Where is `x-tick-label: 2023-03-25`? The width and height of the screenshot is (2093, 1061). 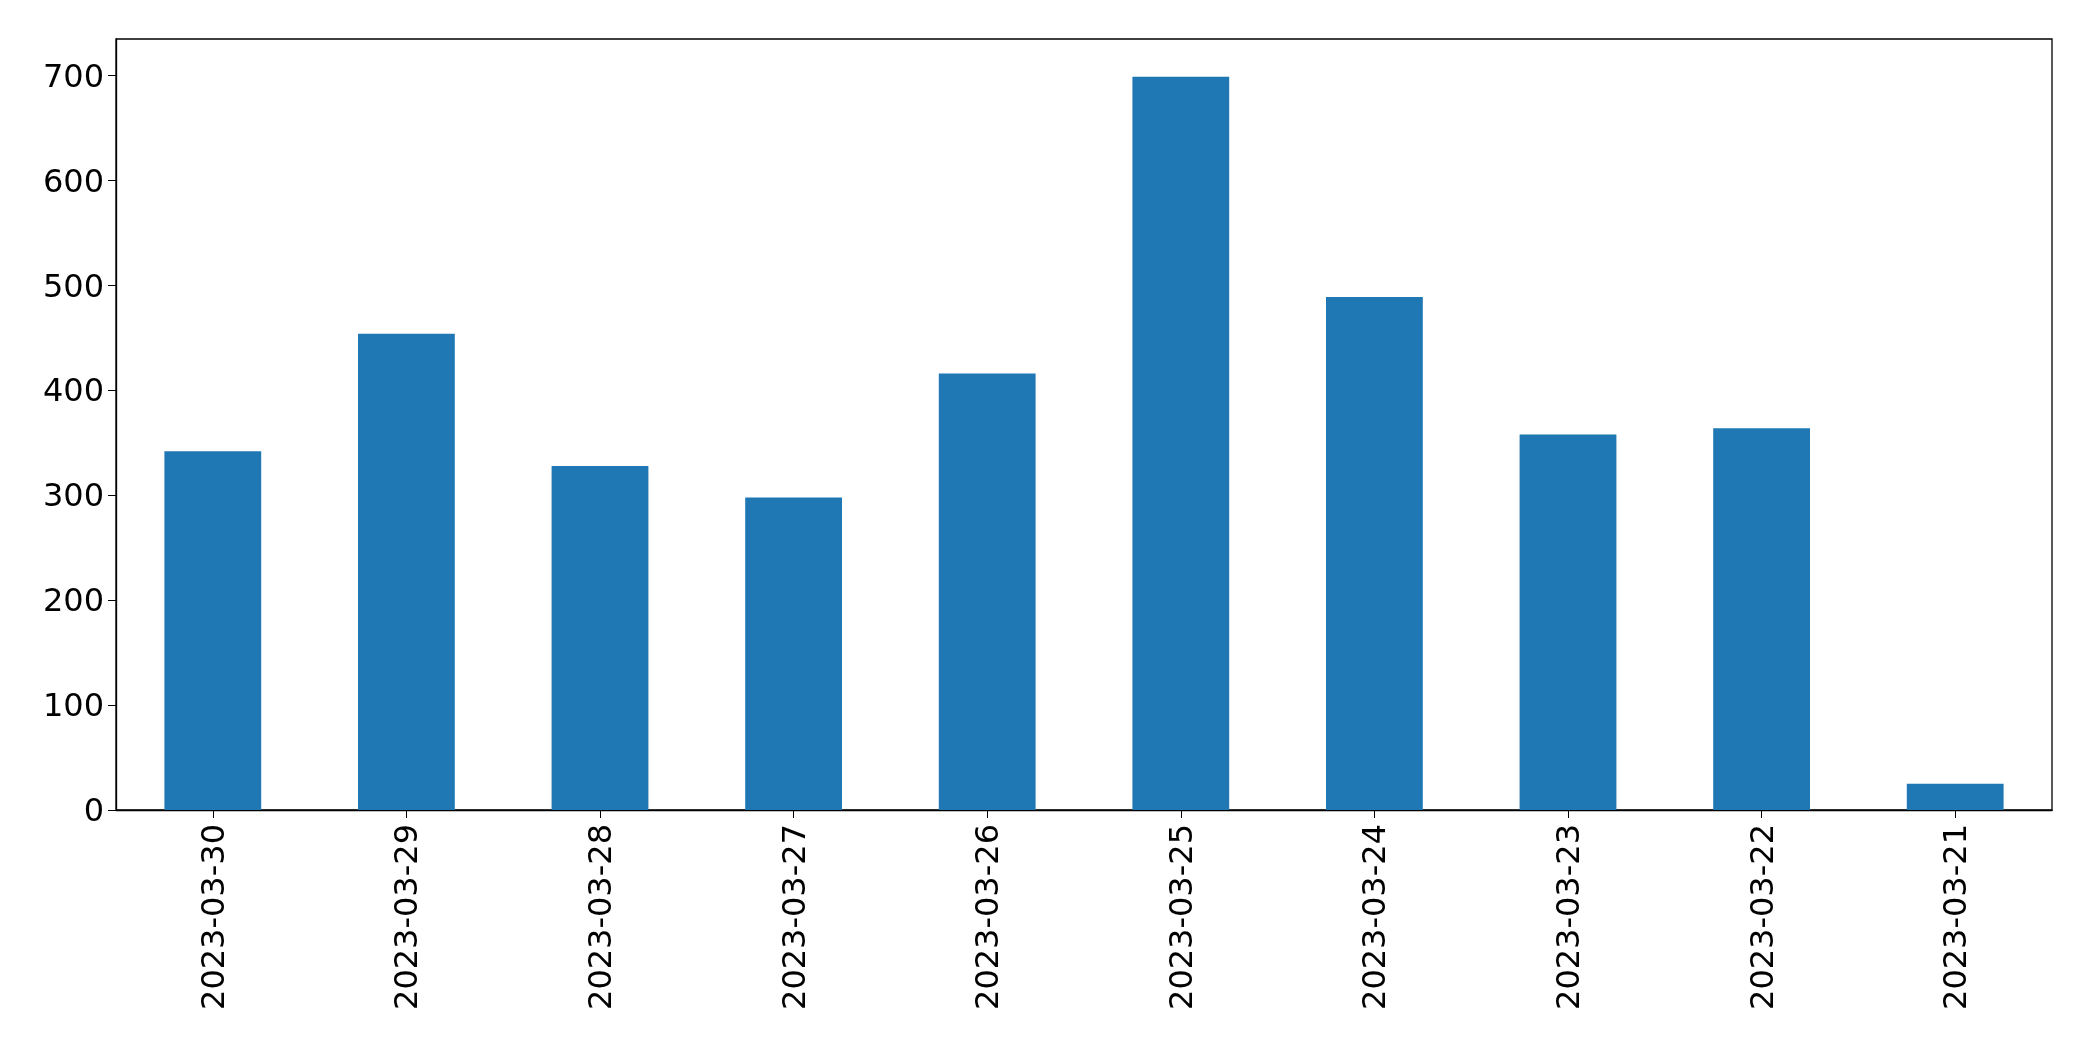 x-tick-label: 2023-03-25 is located at coordinates (1180, 917).